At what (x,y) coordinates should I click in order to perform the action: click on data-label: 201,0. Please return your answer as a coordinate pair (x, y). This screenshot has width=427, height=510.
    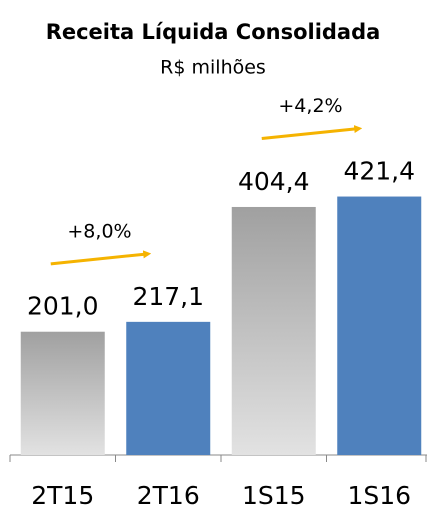
    Looking at the image, I should click on (63, 306).